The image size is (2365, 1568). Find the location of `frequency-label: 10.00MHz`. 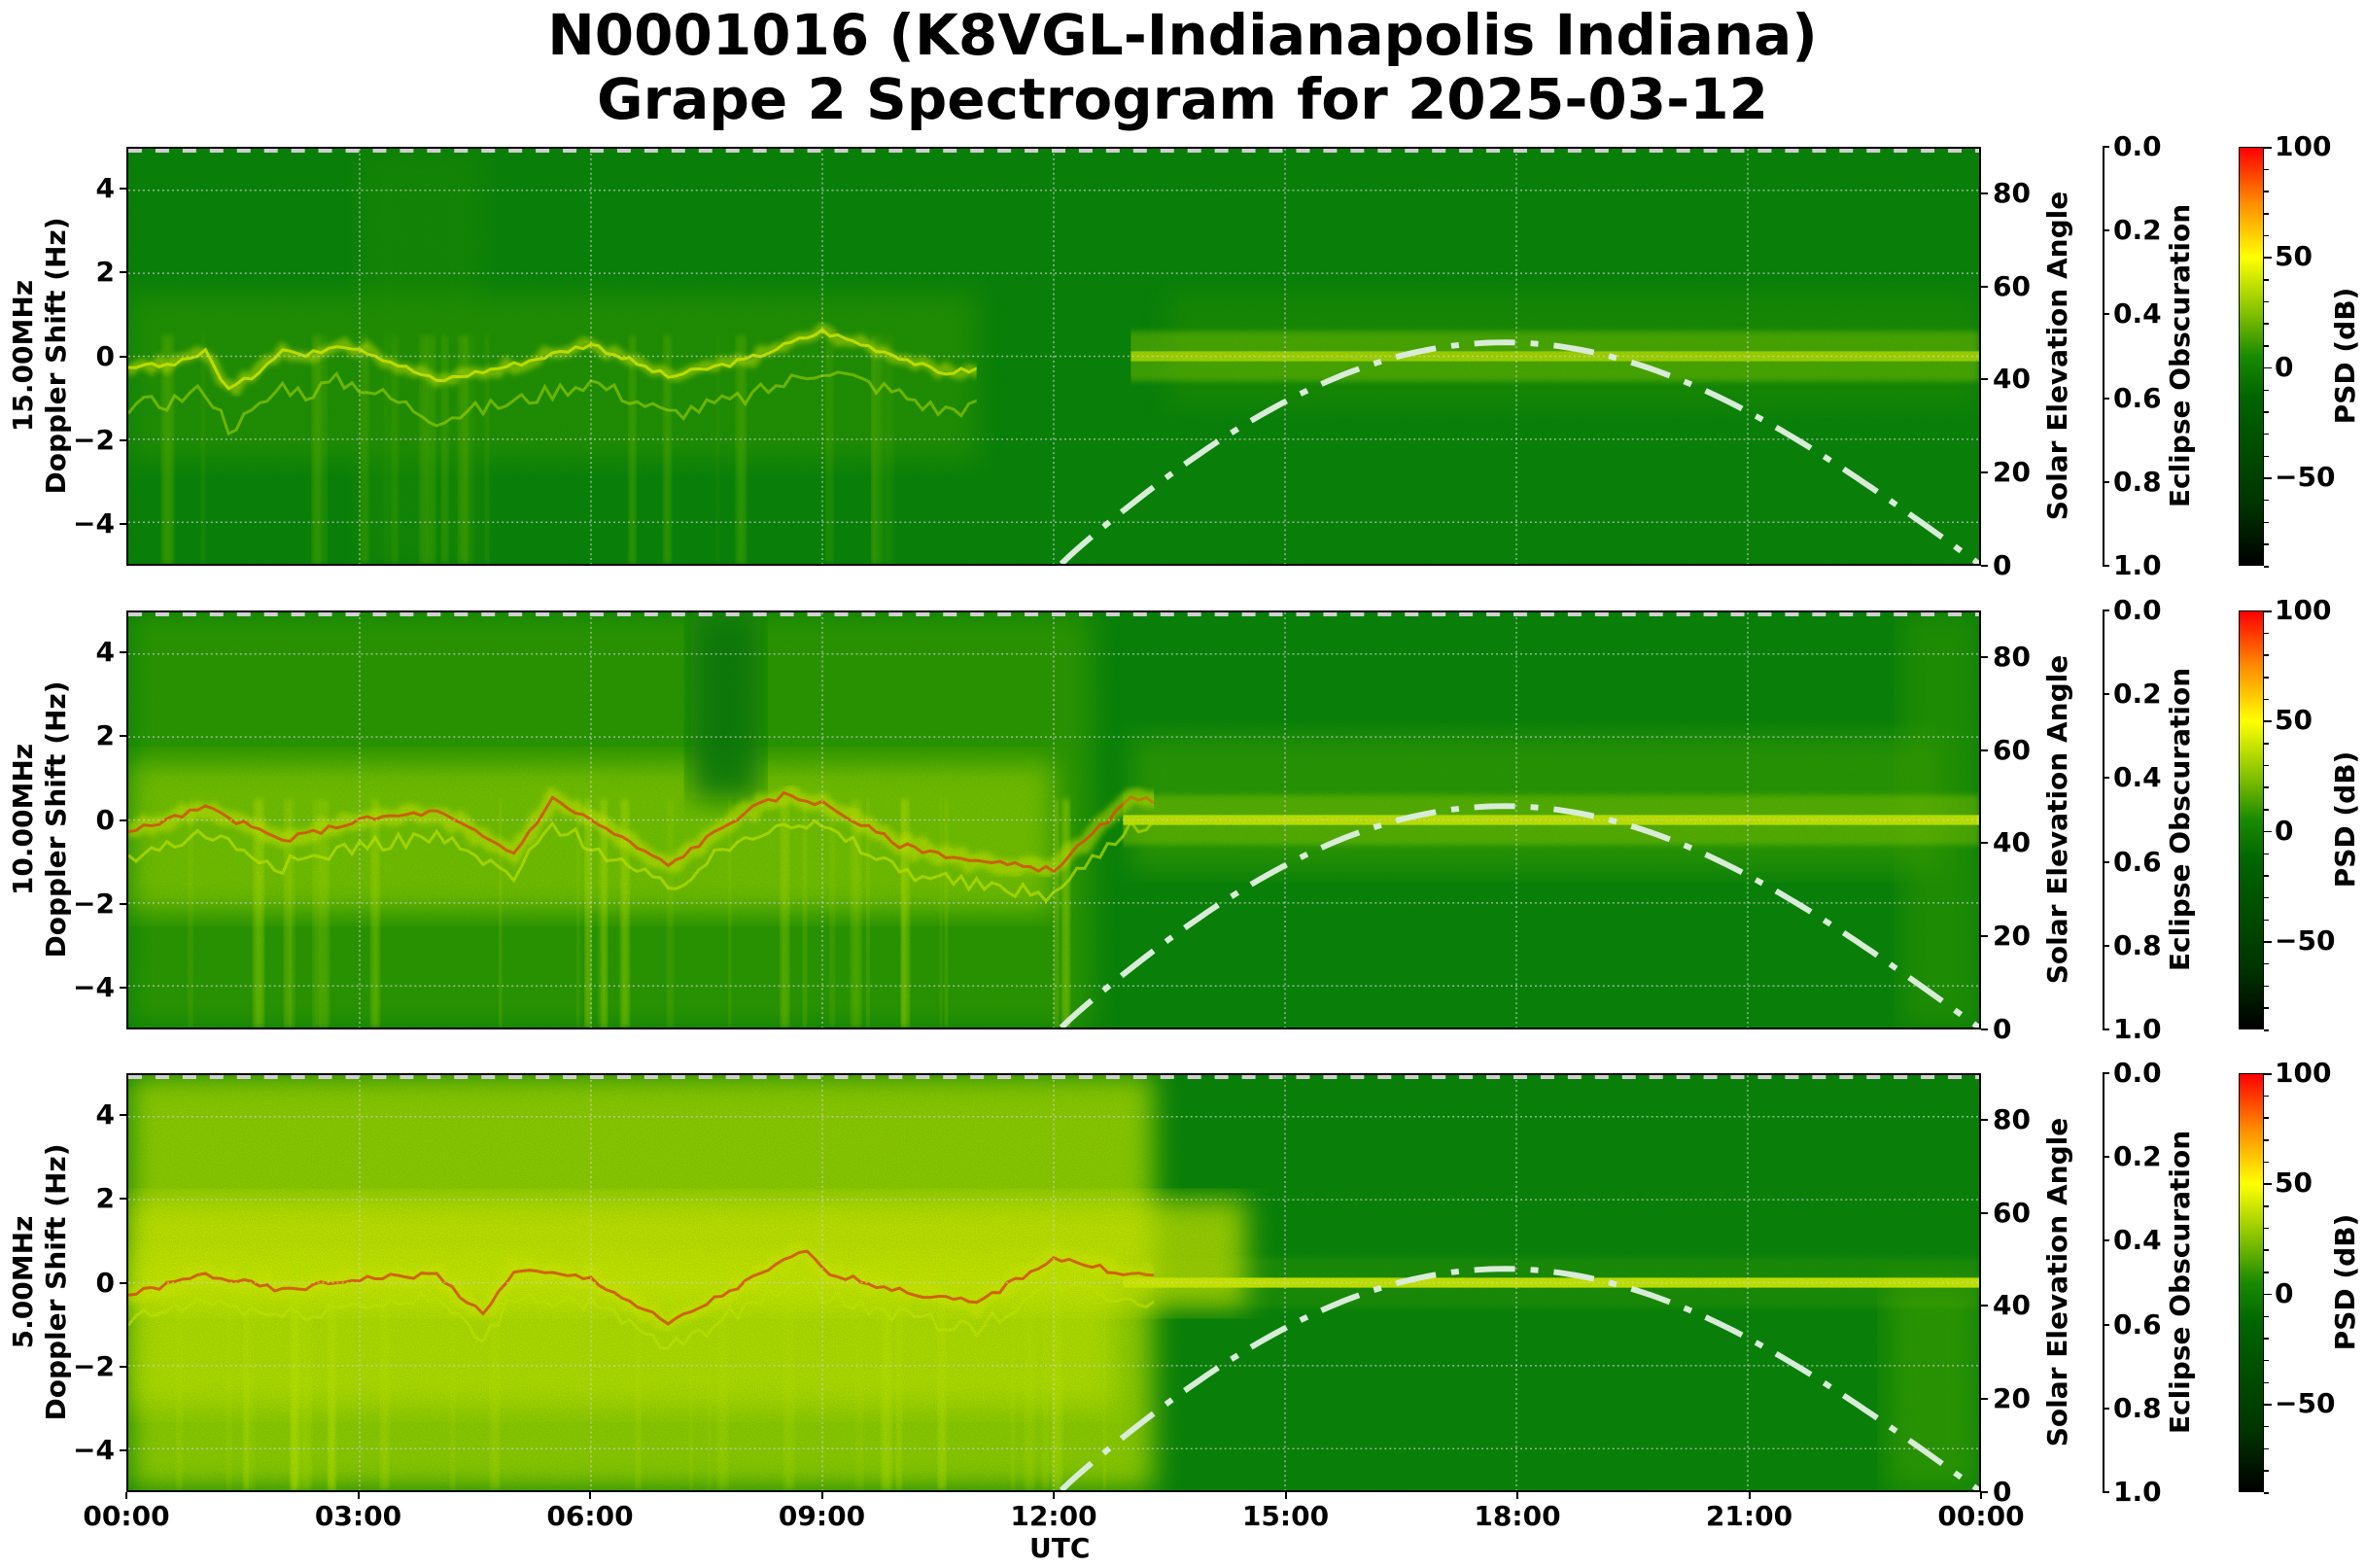

frequency-label: 10.00MHz is located at coordinates (23, 819).